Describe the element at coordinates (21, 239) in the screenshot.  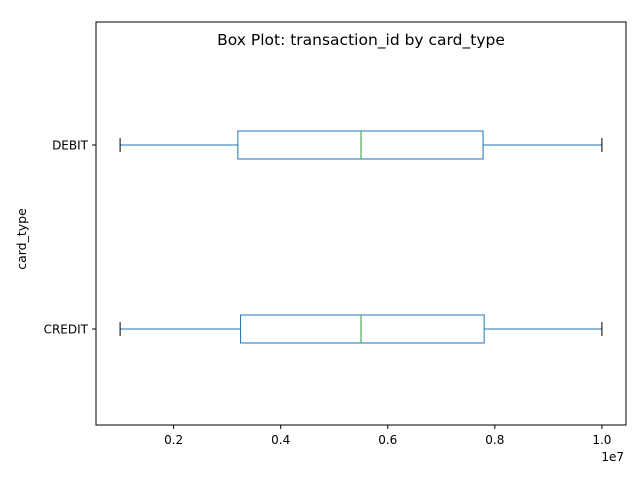
I see `y-axis-label: card_type` at that location.